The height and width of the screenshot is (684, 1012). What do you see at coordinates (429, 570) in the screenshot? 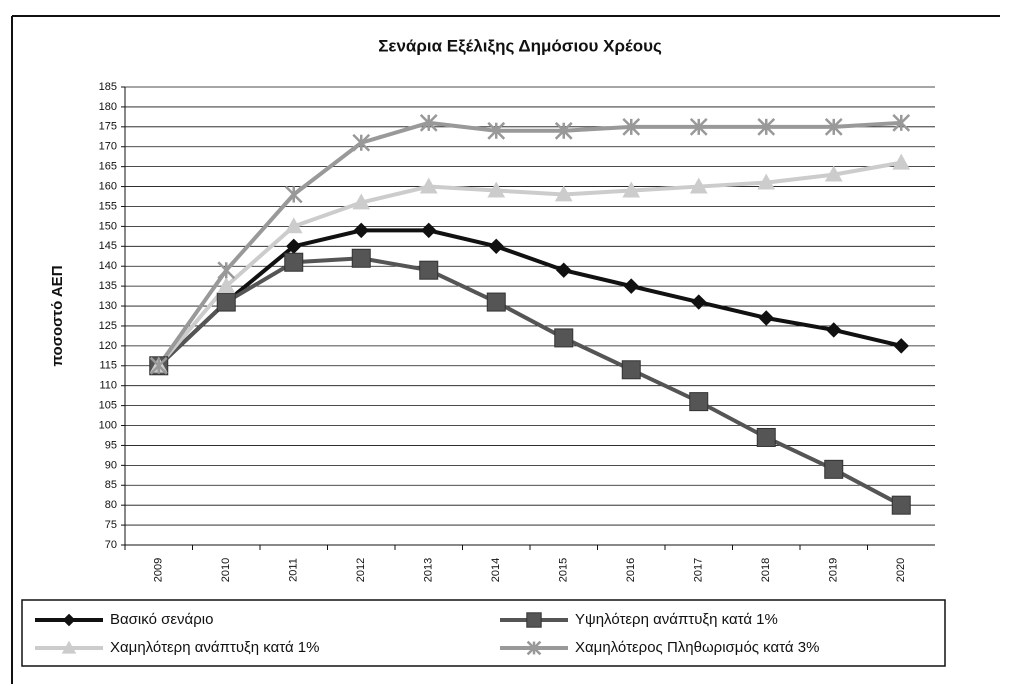
I see `x-tick-label: 2013` at bounding box center [429, 570].